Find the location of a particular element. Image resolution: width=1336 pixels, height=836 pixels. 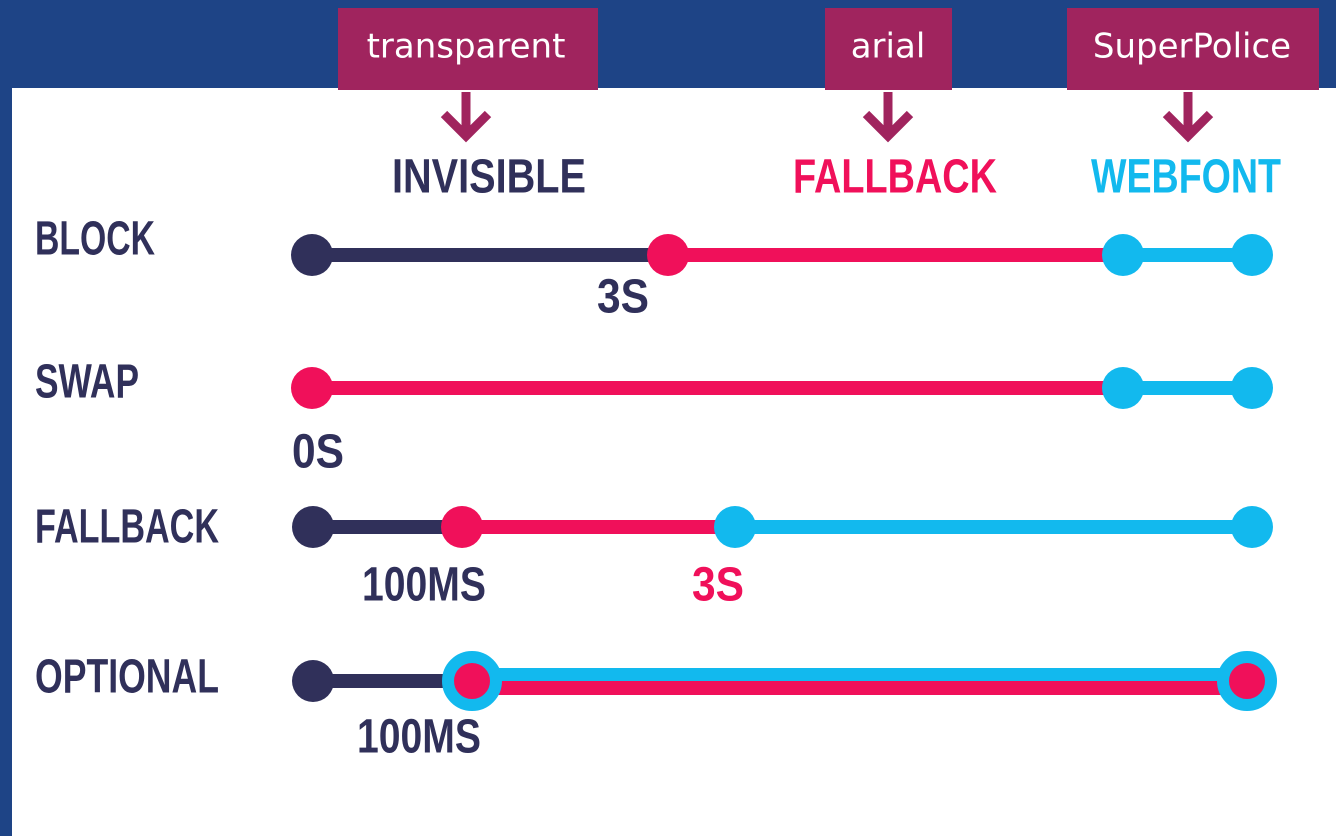

label: transparent is located at coordinates (466, 47).